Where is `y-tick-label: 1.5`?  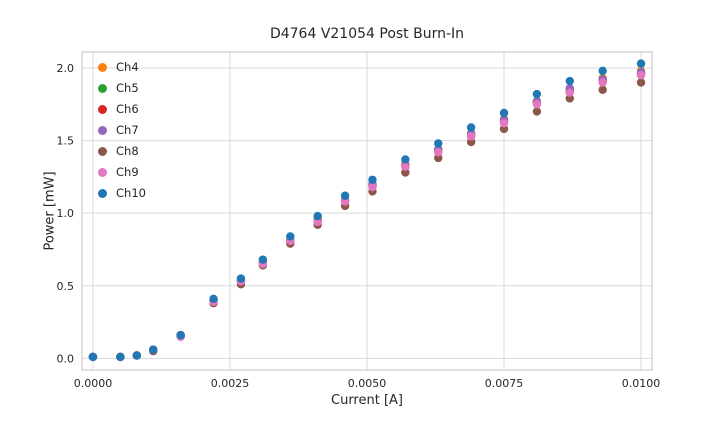 y-tick-label: 1.5 is located at coordinates (66, 141).